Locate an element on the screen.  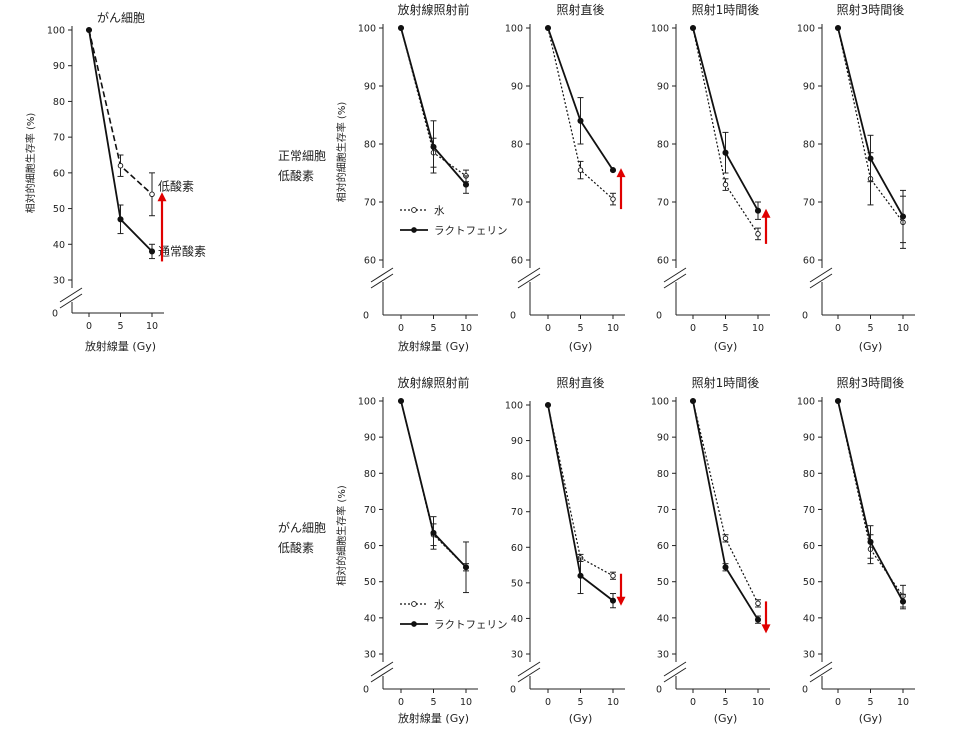
x-axis-label: (Gy) is located at coordinates (871, 718).